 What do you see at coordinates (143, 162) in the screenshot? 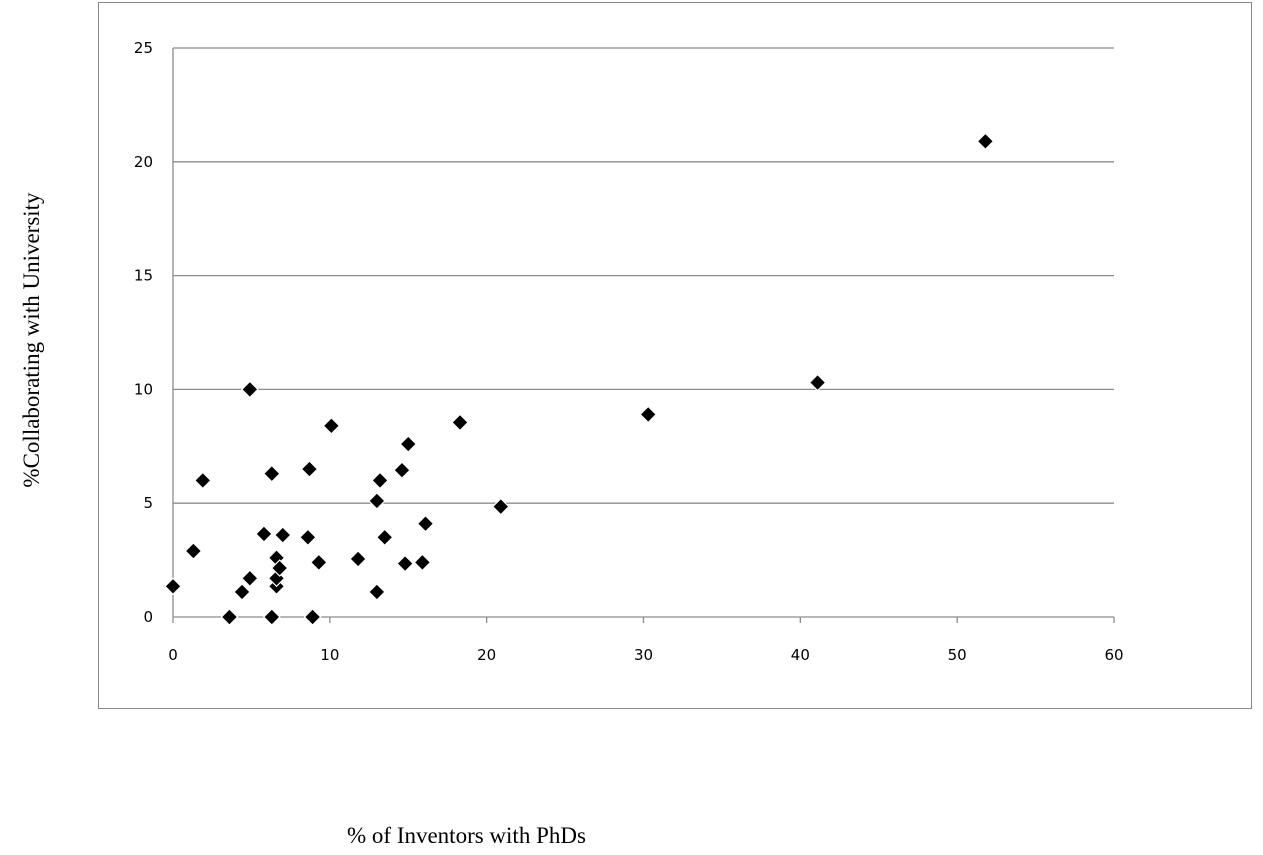
I see `y-tick-label-20: 20` at bounding box center [143, 162].